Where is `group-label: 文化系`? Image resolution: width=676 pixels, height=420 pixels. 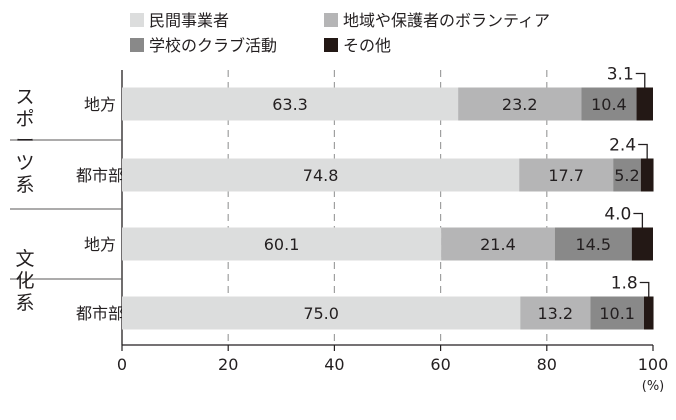 group-label: 文化系 is located at coordinates (24, 281).